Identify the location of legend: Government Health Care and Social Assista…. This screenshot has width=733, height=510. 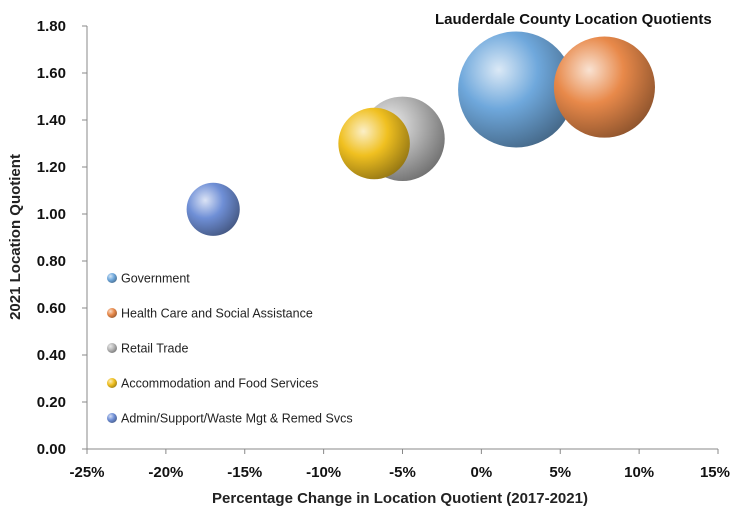
(230, 349).